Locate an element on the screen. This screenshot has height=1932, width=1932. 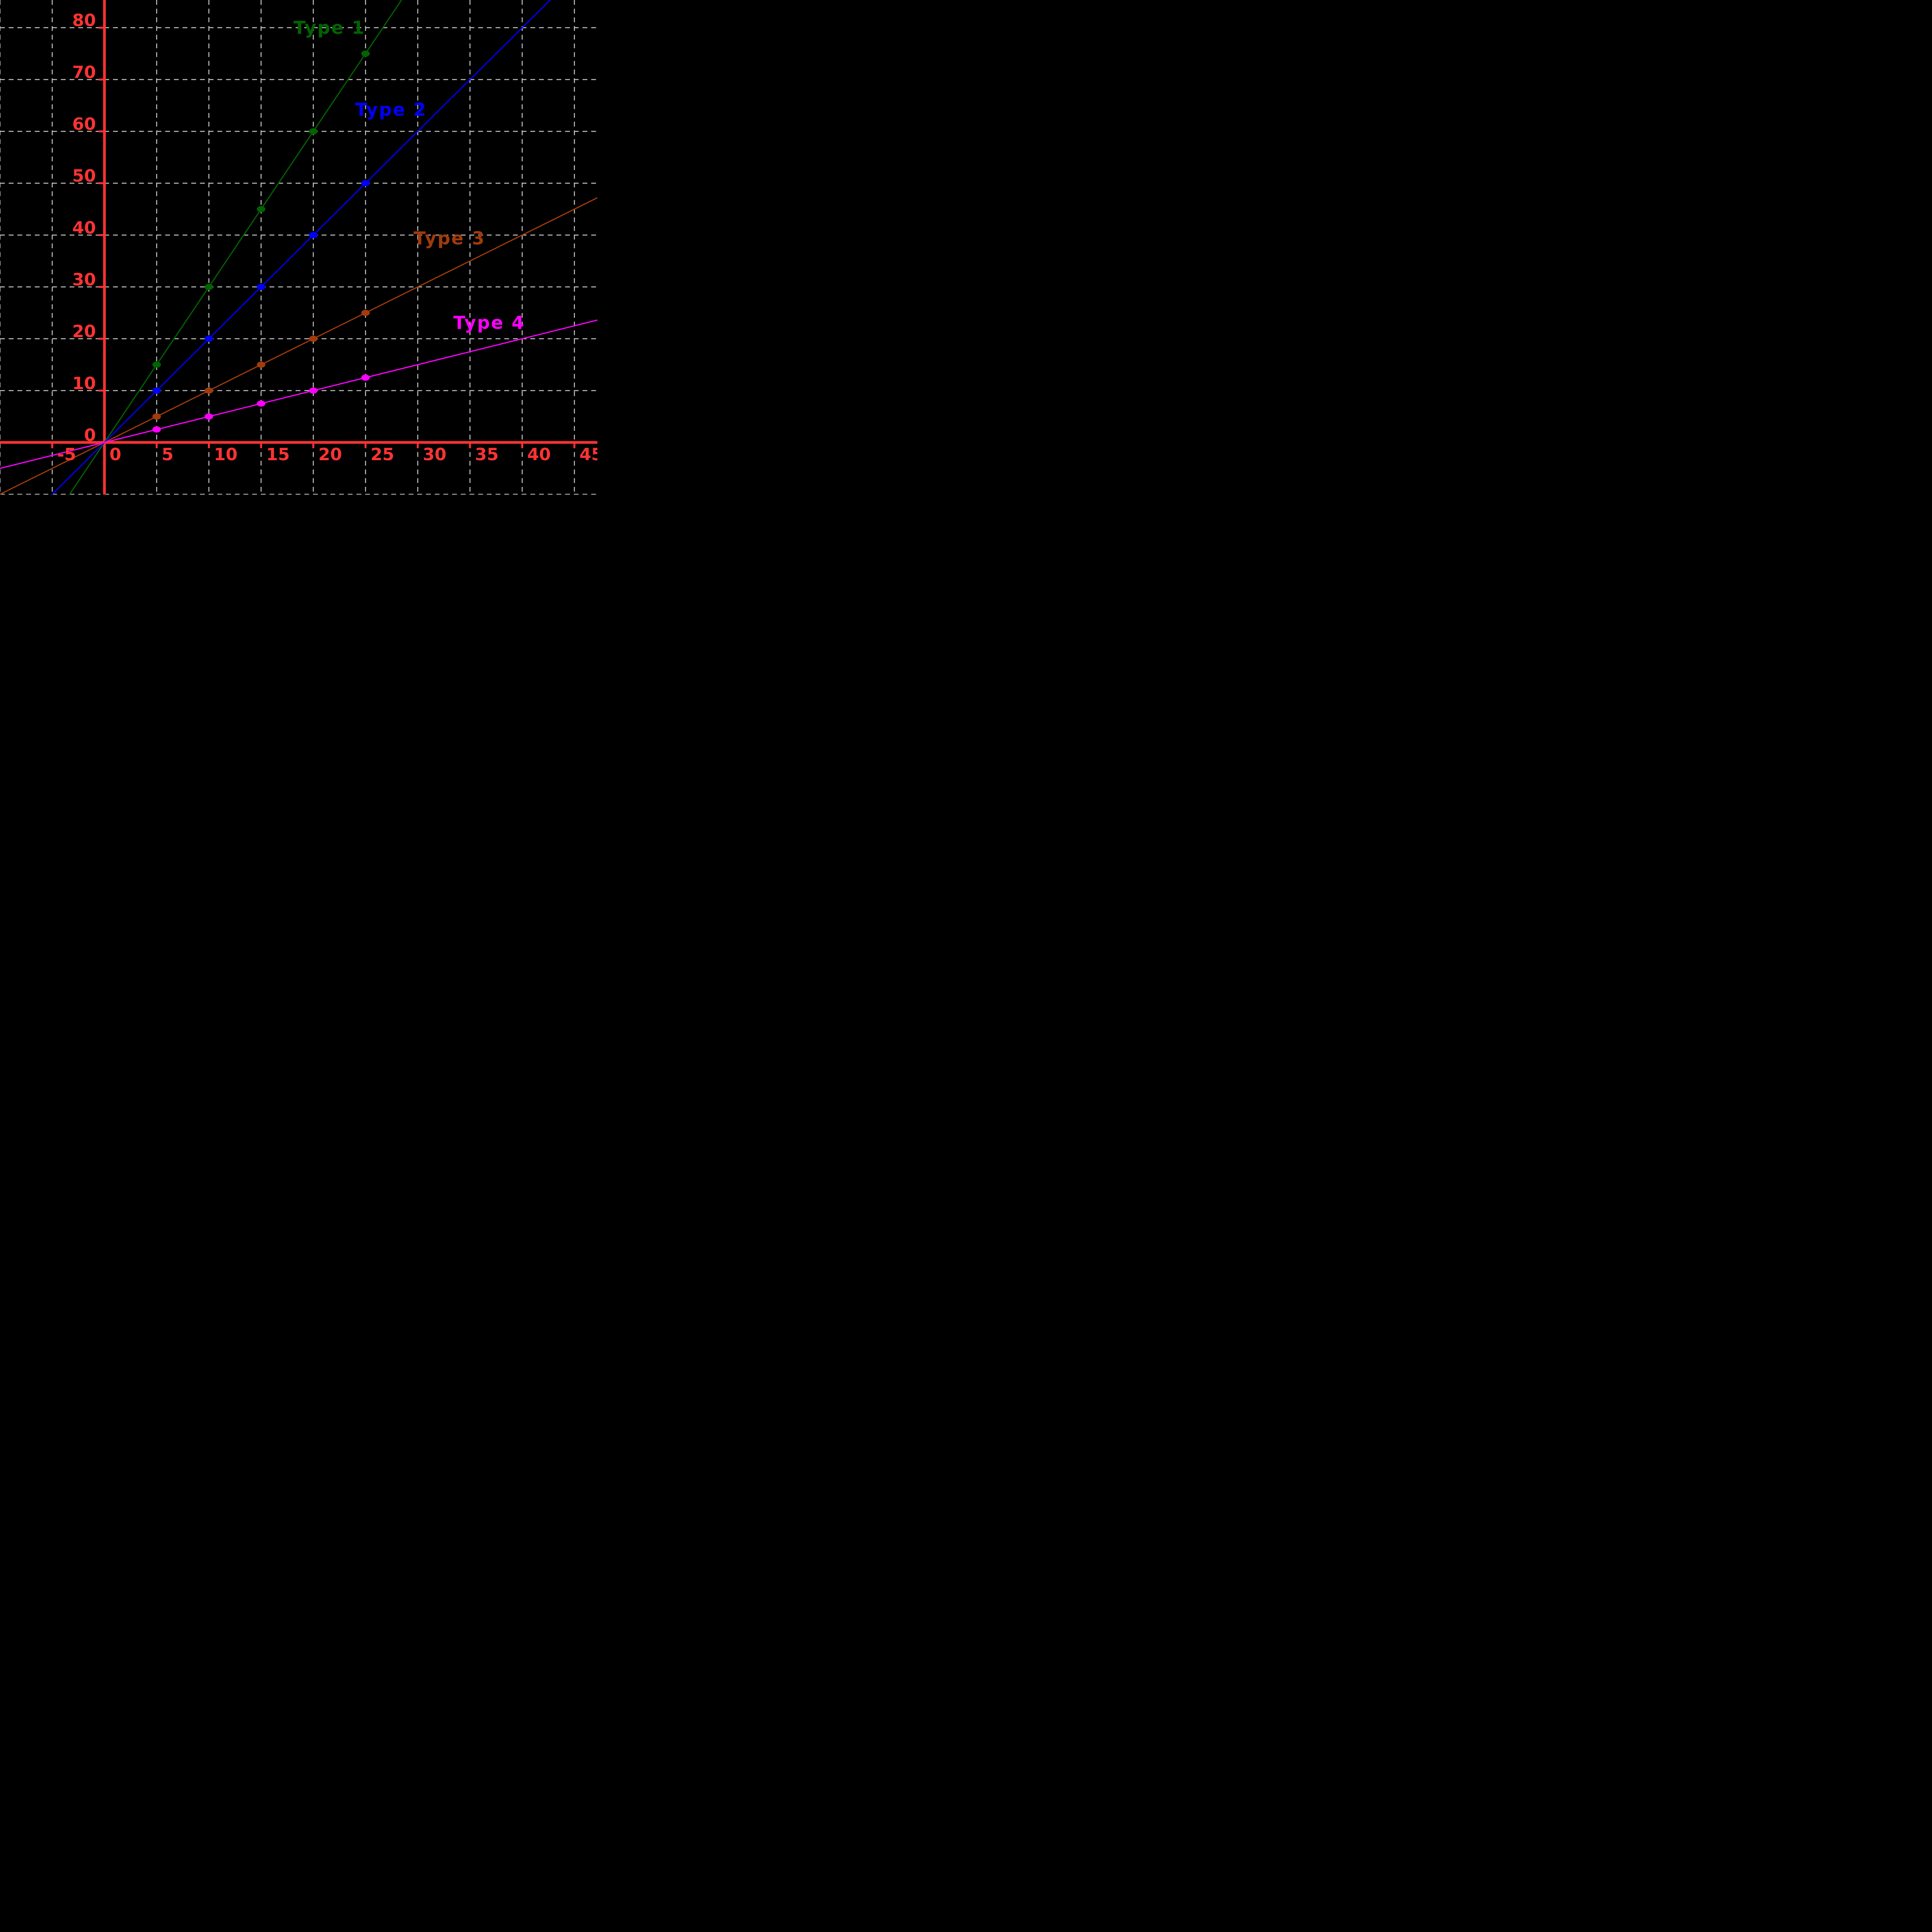
x-tick-label-20: 20 is located at coordinates (330, 454).